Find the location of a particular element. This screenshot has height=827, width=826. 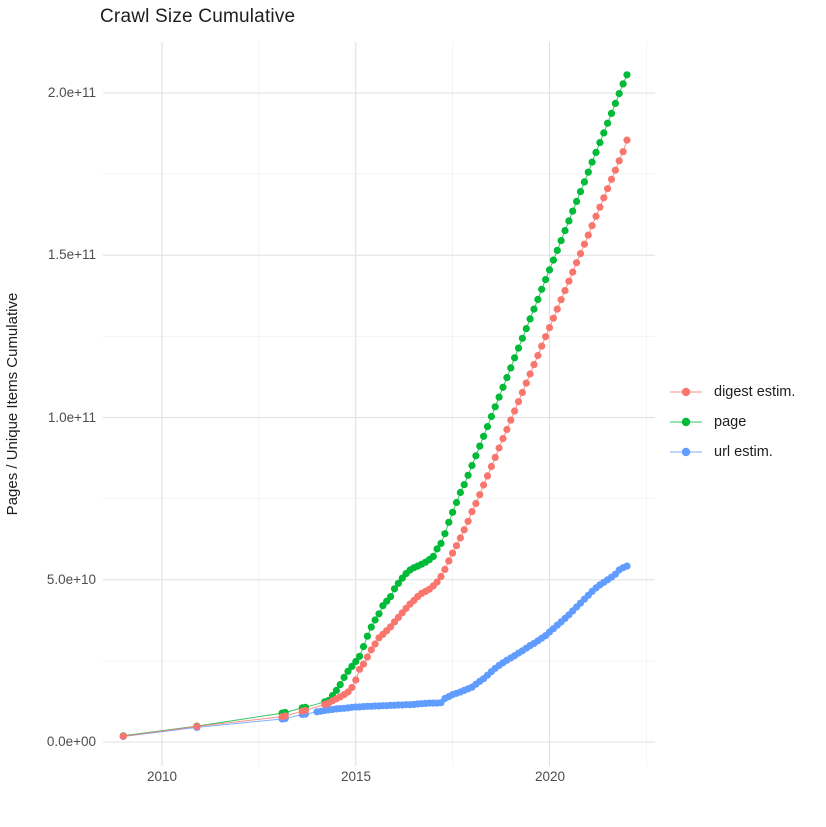

legend-key-page-icon is located at coordinates (686, 422).